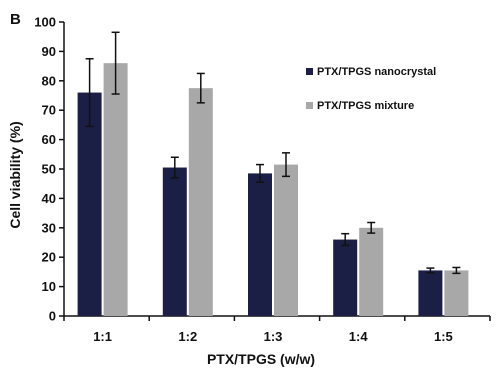  Describe the element at coordinates (261, 359) in the screenshot. I see `x-axis-label: PTX/TPGS (w/w)` at that location.